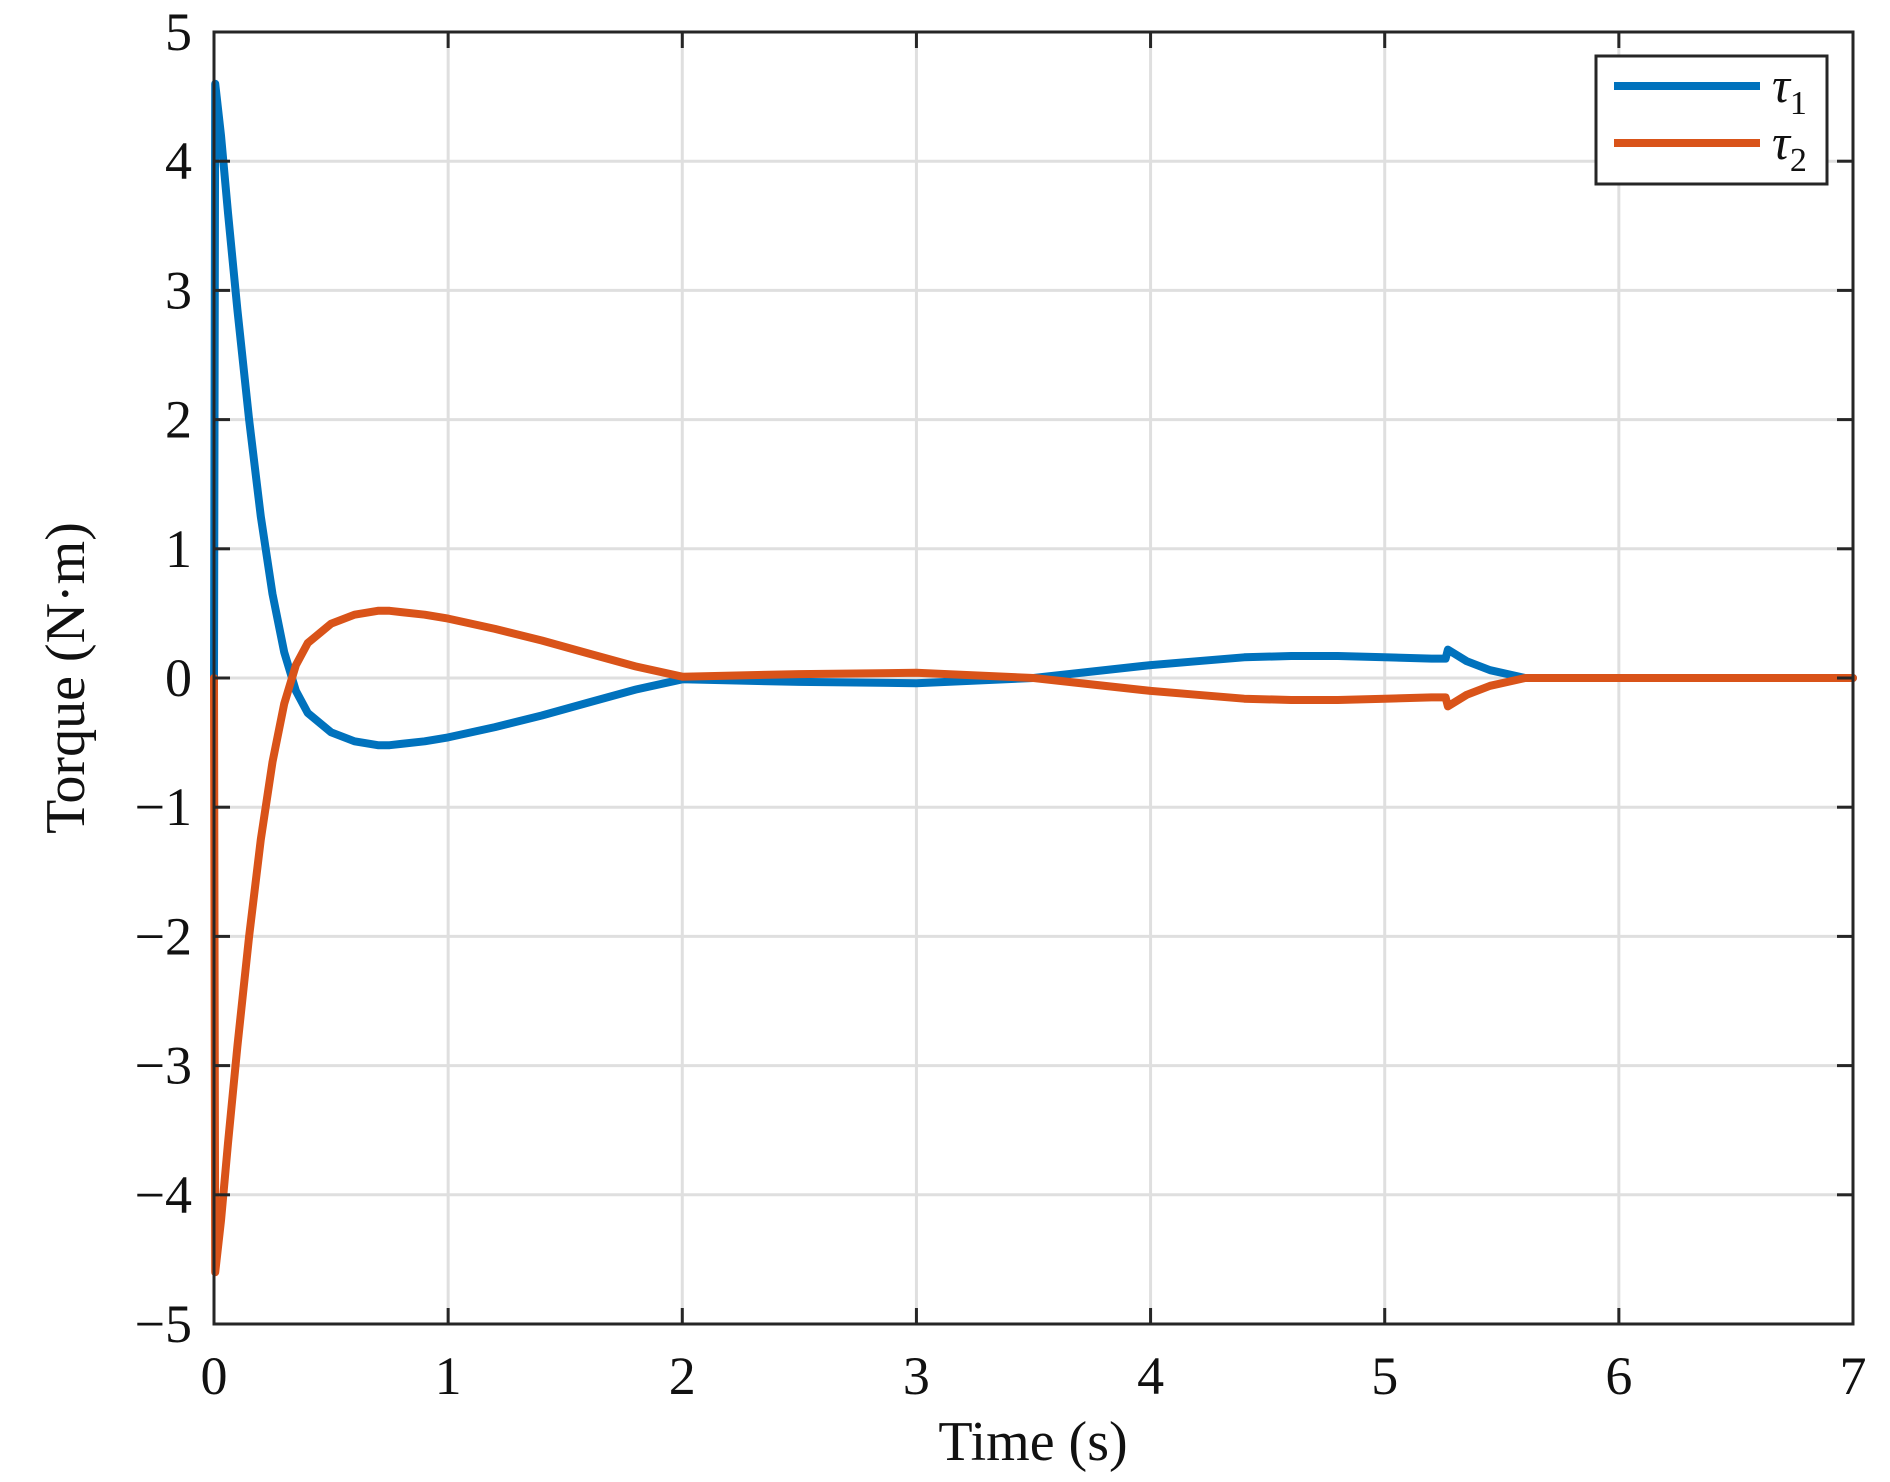  What do you see at coordinates (178, 32) in the screenshot?
I see `y-tick-label: 5` at bounding box center [178, 32].